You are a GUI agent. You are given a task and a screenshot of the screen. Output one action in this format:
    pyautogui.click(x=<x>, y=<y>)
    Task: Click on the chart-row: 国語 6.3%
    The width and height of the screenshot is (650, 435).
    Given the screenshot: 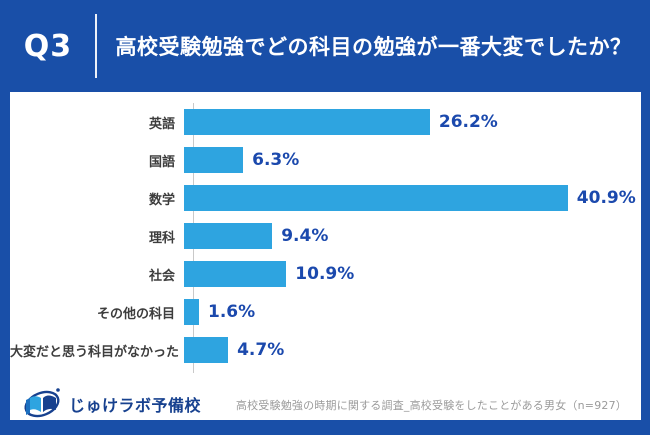 What is the action you would take?
    pyautogui.click(x=325, y=160)
    